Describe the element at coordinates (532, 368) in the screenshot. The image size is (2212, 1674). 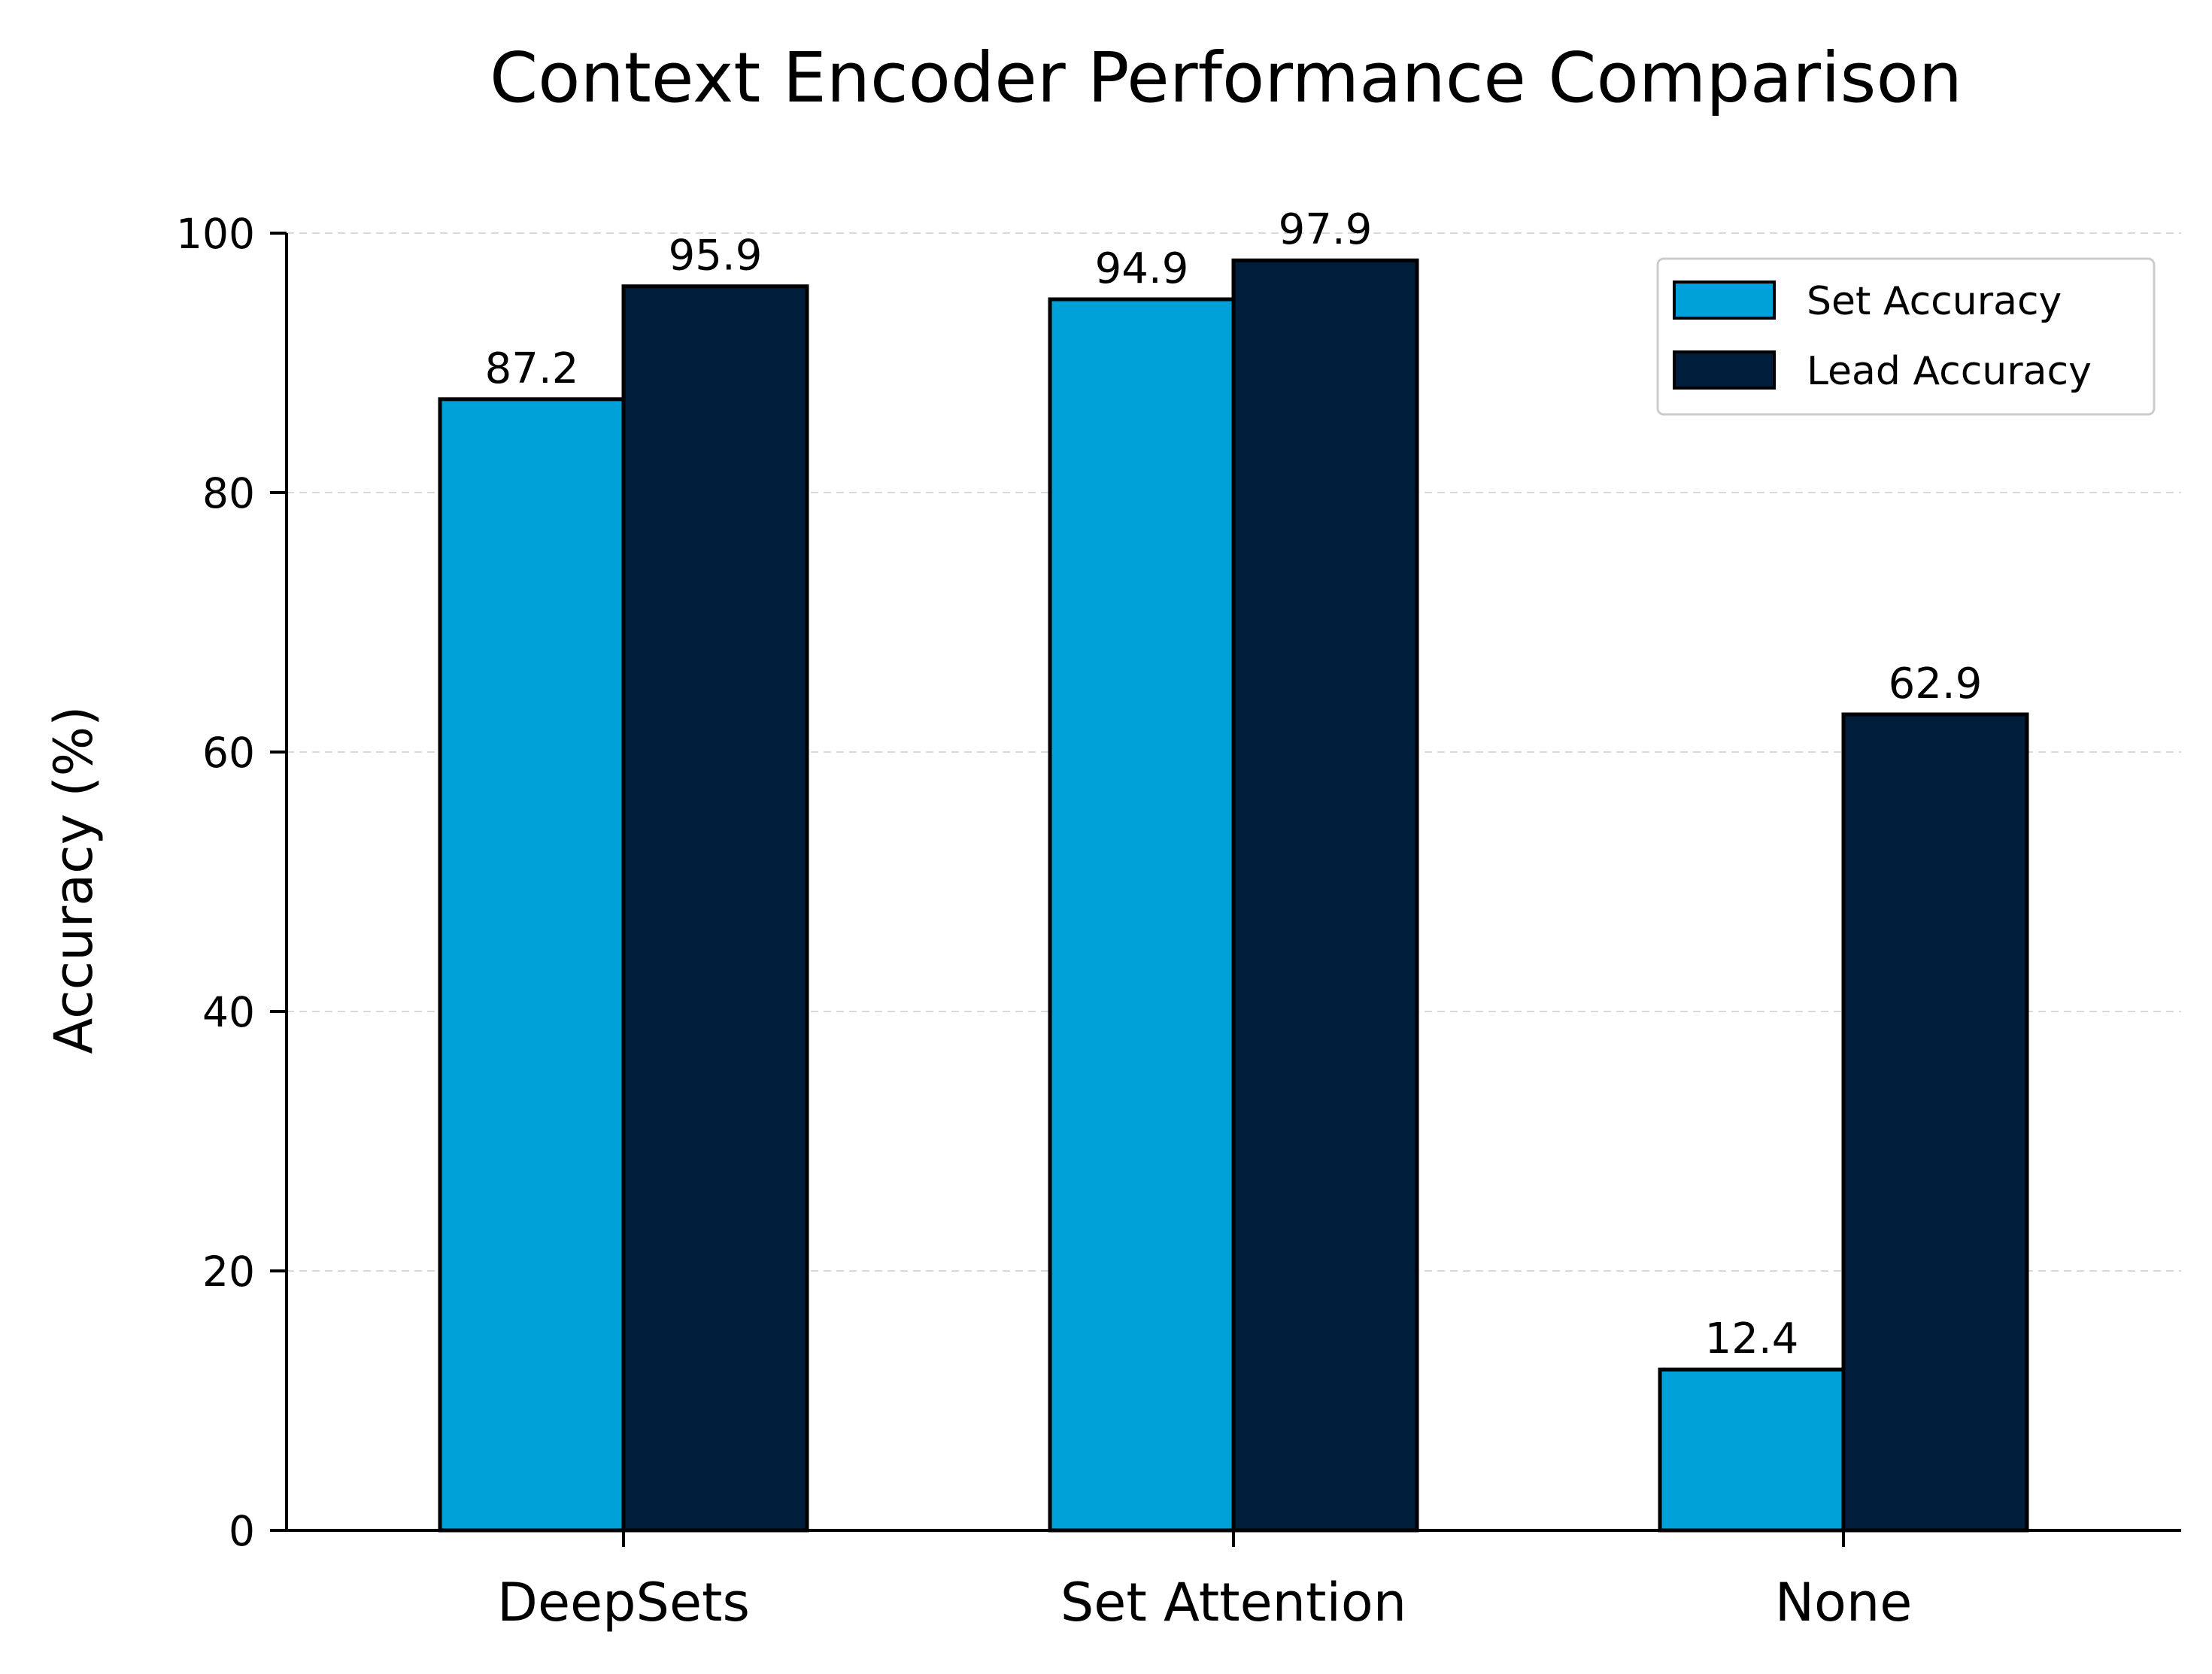
I see `bar-value-label: 87.2` at that location.